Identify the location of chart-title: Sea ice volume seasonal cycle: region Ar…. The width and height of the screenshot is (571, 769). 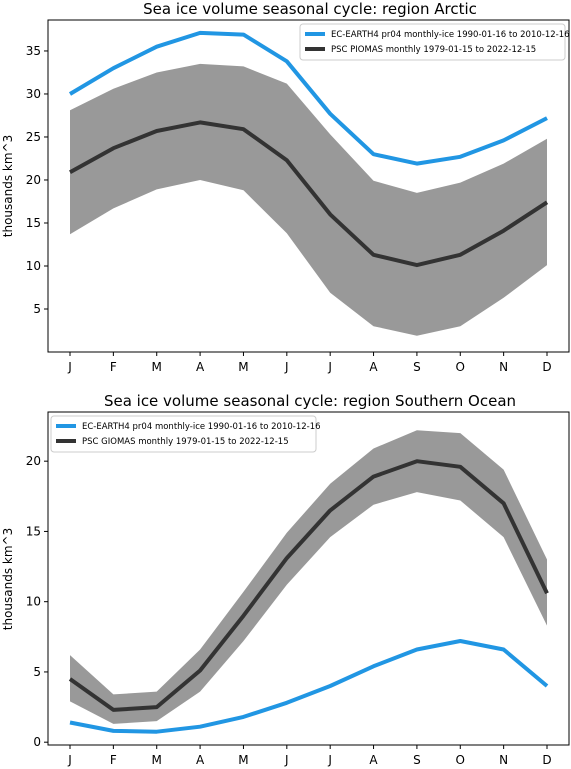
(310, 9).